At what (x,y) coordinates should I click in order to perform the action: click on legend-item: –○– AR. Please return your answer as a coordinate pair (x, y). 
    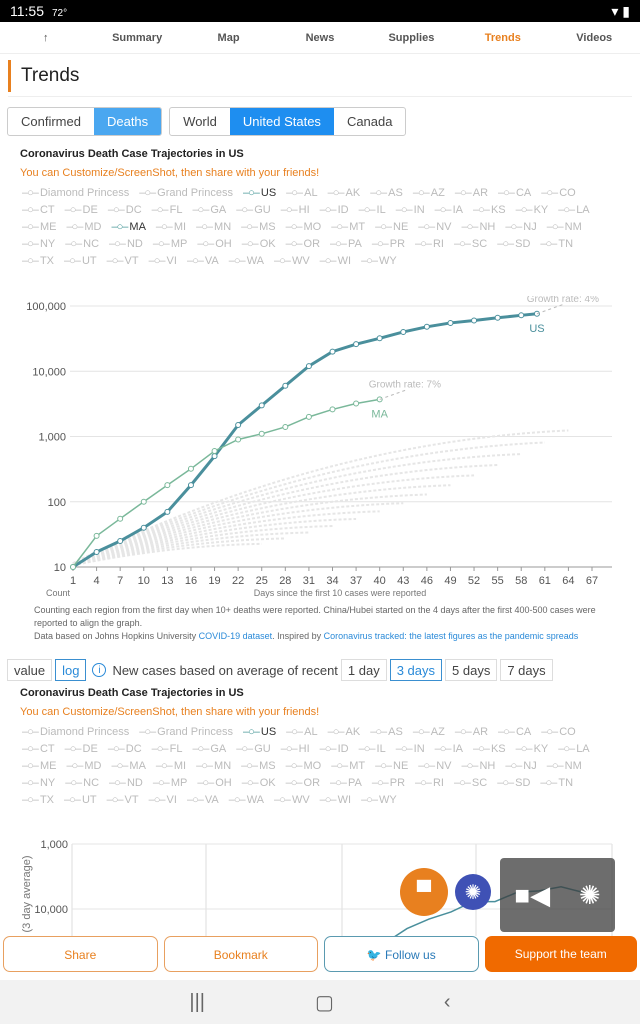
    Looking at the image, I should click on (471, 193).